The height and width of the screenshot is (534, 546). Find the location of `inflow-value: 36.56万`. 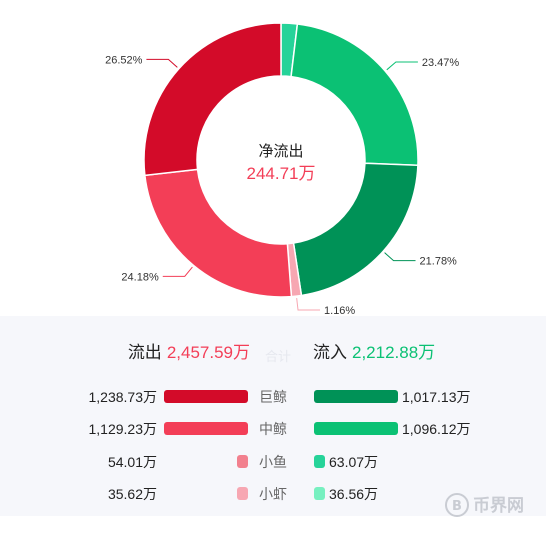

inflow-value: 36.56万 is located at coordinates (354, 494).